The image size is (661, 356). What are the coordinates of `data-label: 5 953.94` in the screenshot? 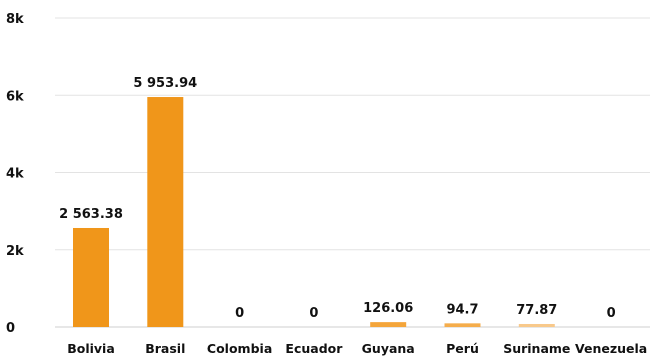 It's located at (165, 83).